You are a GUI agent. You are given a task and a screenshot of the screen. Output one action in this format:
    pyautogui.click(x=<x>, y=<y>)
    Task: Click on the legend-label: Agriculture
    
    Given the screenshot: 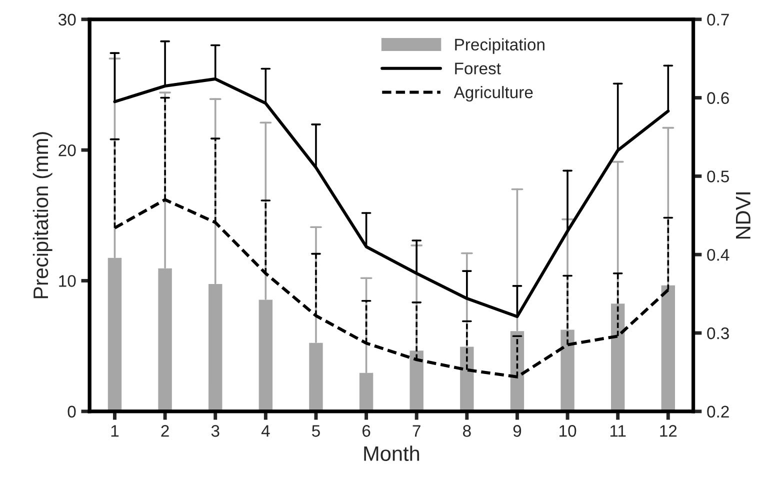 What is the action you would take?
    pyautogui.click(x=493, y=94)
    